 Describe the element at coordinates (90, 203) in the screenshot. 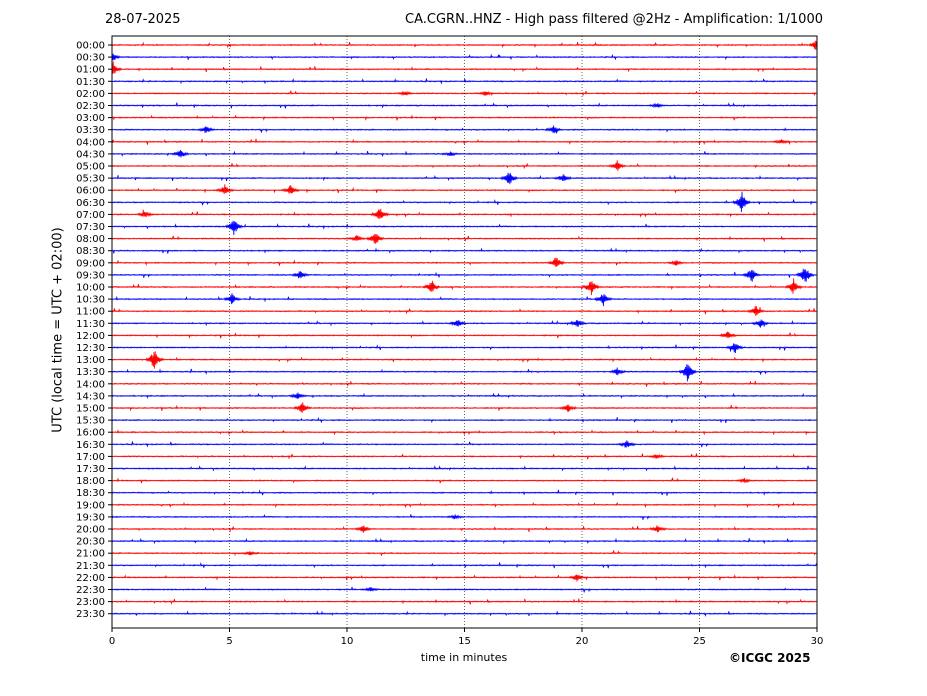

I see `y-tick-label: 06:30` at that location.